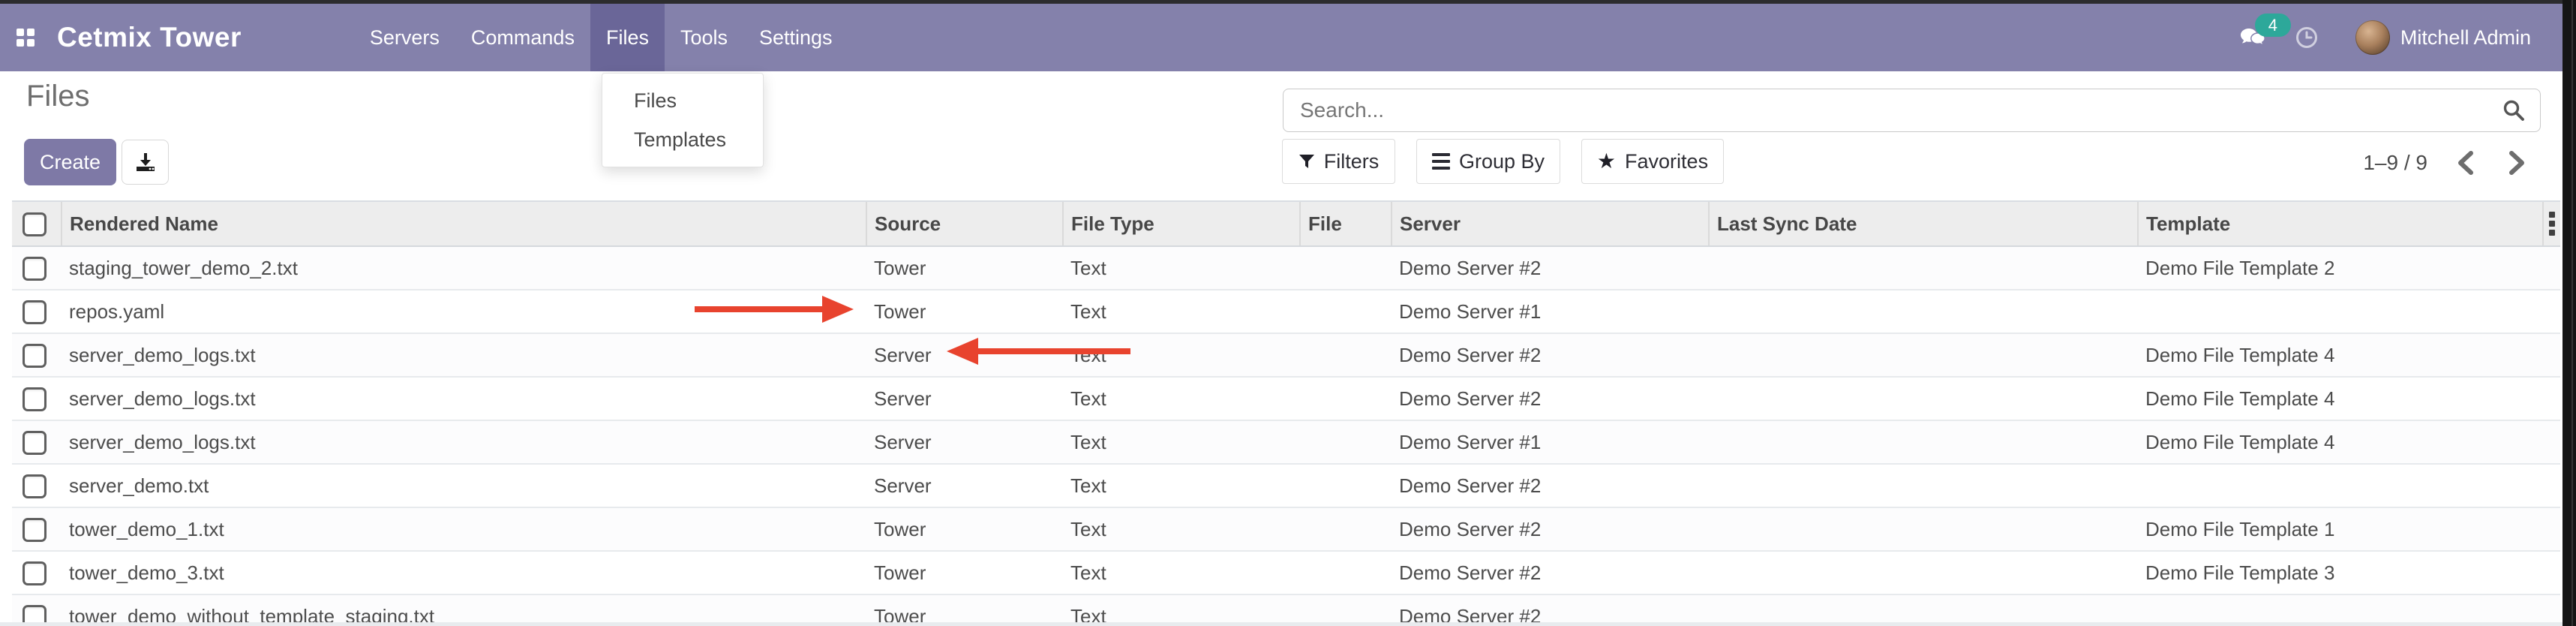 The height and width of the screenshot is (626, 2576). Describe the element at coordinates (464, 573) in the screenshot. I see `cell-rendered-name: tower_demo_3.txt` at that location.